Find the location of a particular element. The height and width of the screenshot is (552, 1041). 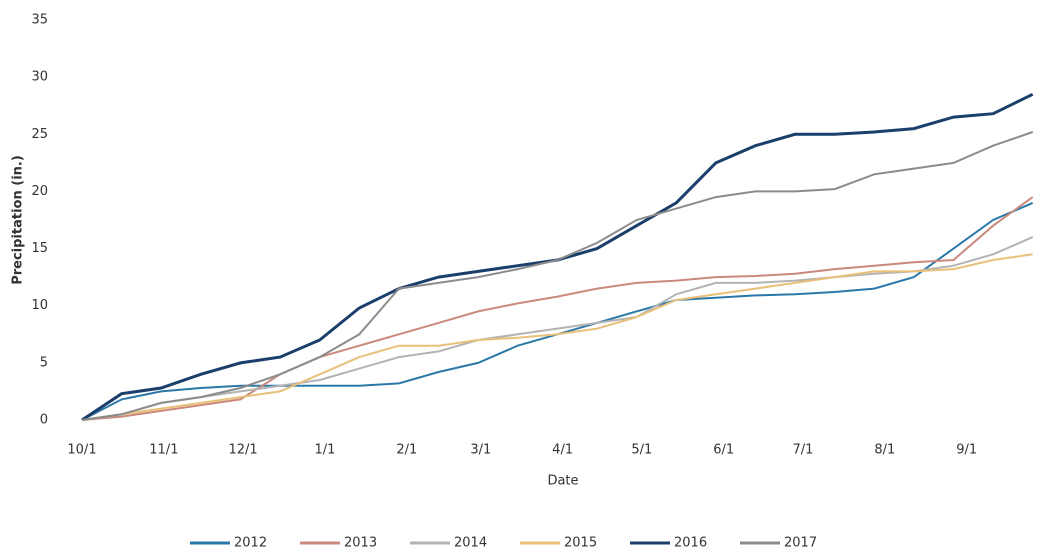

x-tick-label: 11/1 is located at coordinates (163, 450).